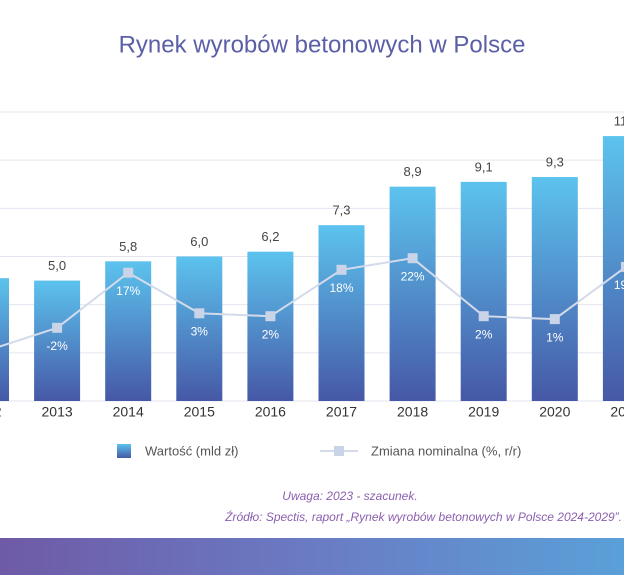 This screenshot has width=624, height=575. What do you see at coordinates (554, 412) in the screenshot?
I see `x-tick-label: 2020` at bounding box center [554, 412].